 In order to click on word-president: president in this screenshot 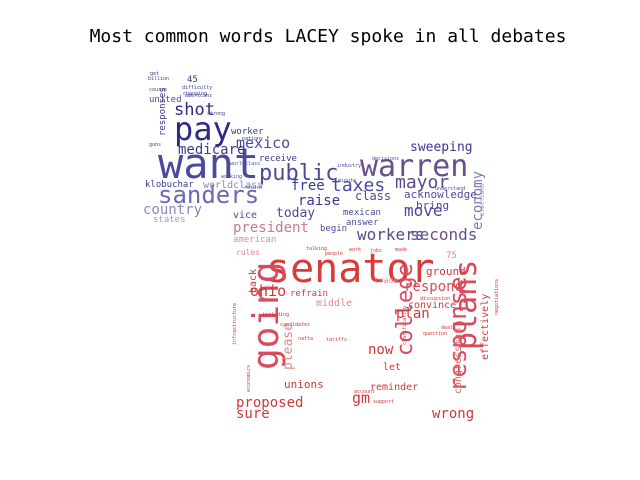, I will do `click(271, 228)`.